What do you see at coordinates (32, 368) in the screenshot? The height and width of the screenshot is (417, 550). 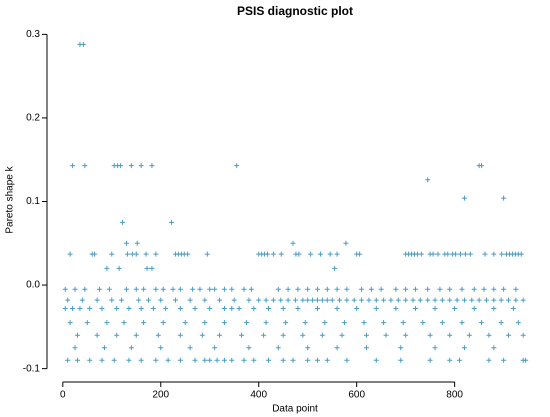 I see `y-tick-label: -0.1` at bounding box center [32, 368].